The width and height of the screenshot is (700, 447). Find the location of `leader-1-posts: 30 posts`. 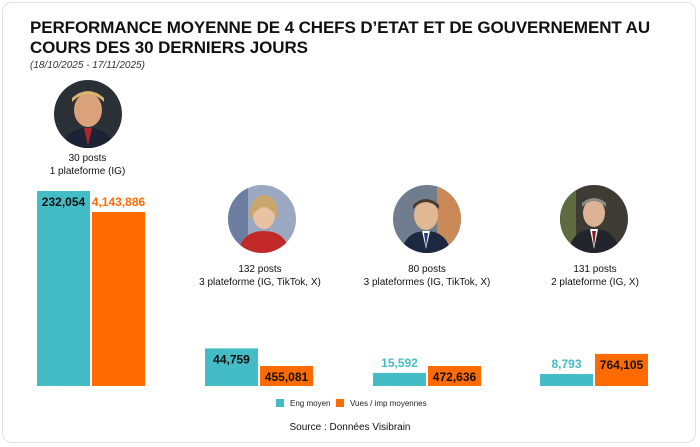

leader-1-posts: 30 posts is located at coordinates (87, 158).